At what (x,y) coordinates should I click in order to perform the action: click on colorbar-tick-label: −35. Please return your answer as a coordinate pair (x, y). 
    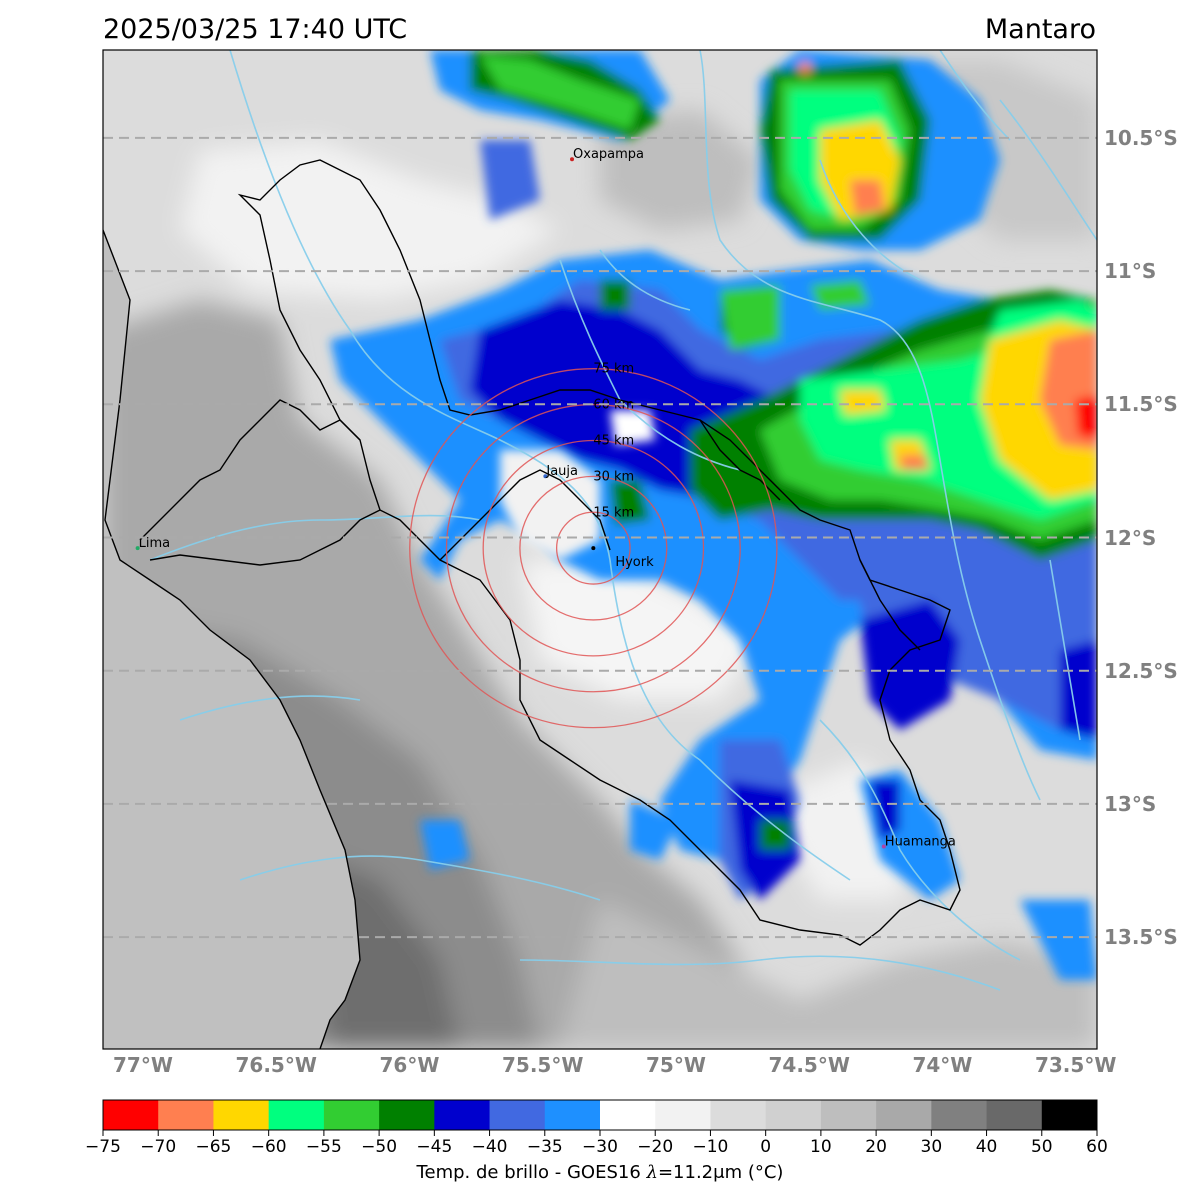
    Looking at the image, I should click on (544, 1147).